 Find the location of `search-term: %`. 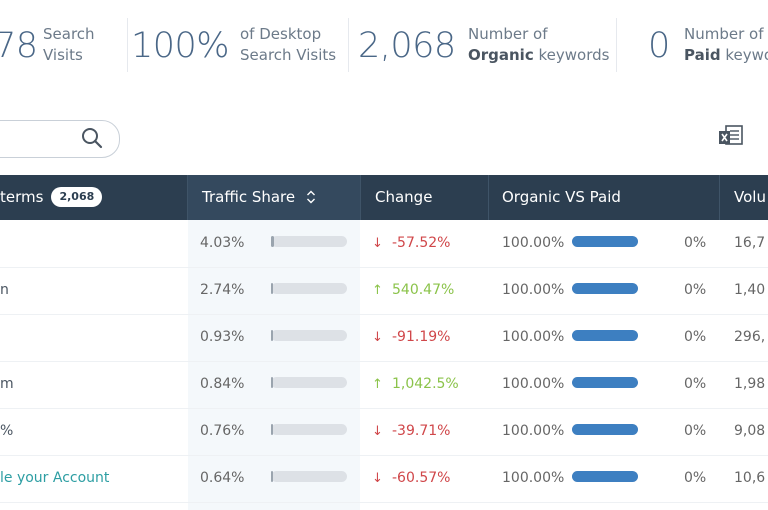

search-term: % is located at coordinates (7, 431).